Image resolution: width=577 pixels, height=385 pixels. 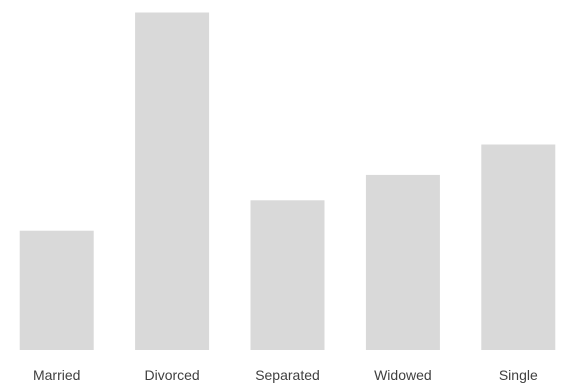 What do you see at coordinates (56, 290) in the screenshot?
I see `bar-married` at bounding box center [56, 290].